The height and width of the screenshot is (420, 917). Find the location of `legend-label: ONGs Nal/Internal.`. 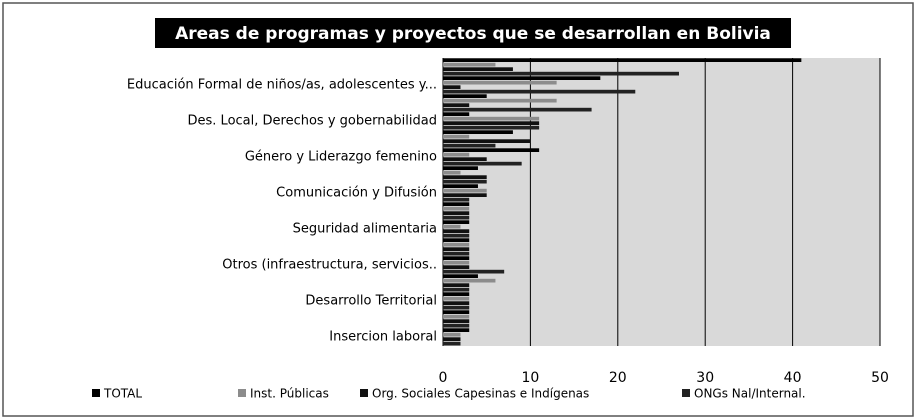

legend-label: ONGs Nal/Internal. is located at coordinates (750, 394).